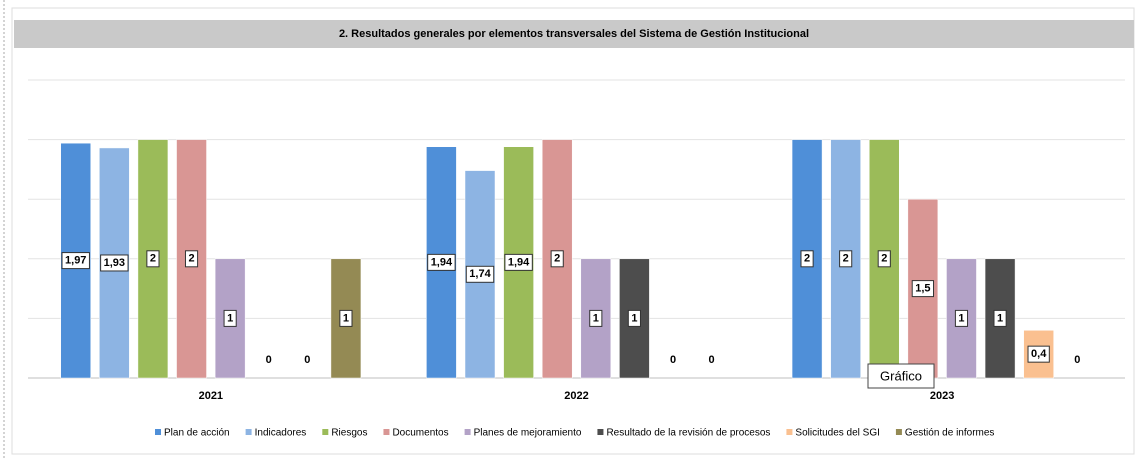 The height and width of the screenshot is (459, 1138). Describe the element at coordinates (528, 433) in the screenshot. I see `legend-label: Planes de mejoramiento` at that location.